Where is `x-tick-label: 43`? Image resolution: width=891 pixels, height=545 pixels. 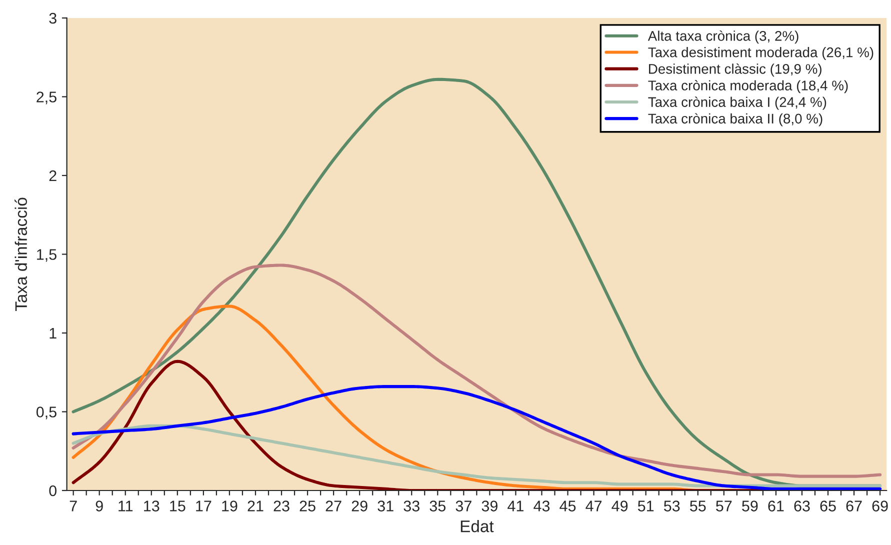 x-tick-label: 43 is located at coordinates (542, 506).